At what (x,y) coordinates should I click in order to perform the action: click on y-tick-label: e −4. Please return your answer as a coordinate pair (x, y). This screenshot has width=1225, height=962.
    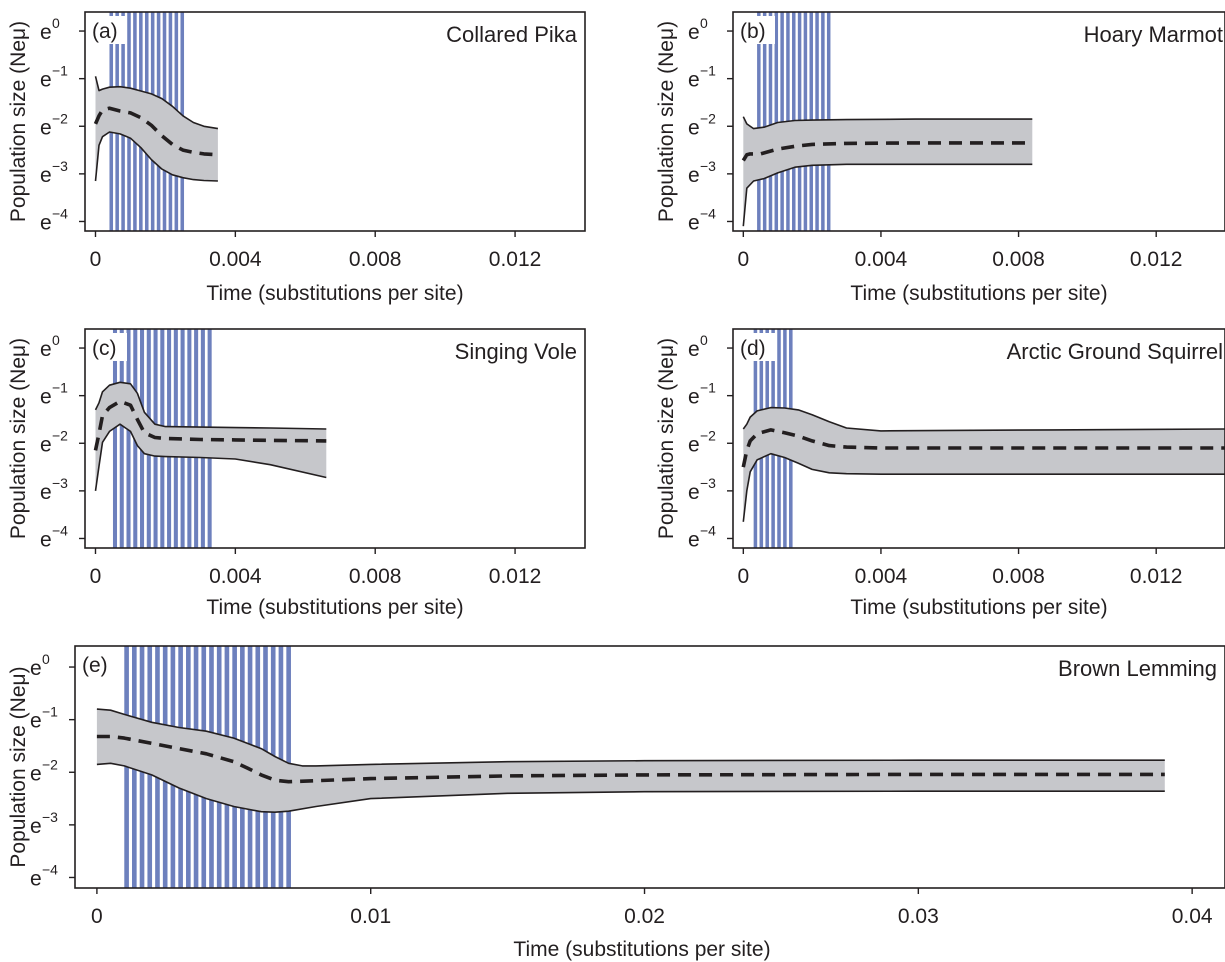
    Looking at the image, I should click on (702, 536).